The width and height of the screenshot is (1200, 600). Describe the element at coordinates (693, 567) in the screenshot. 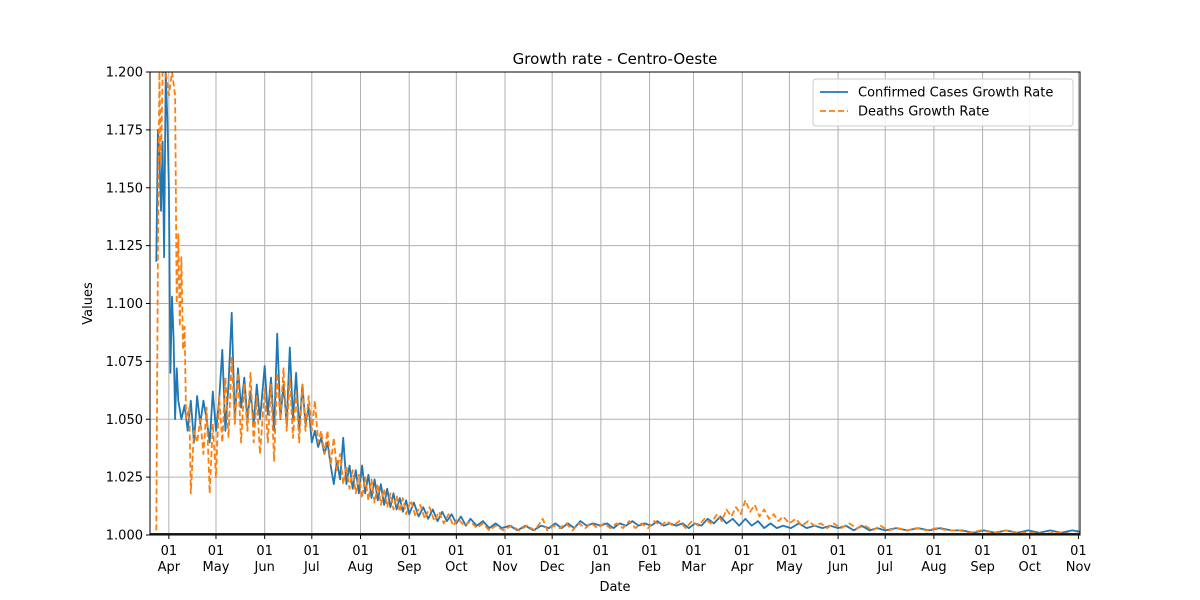

I see `x-tick-month-label: Mar` at that location.